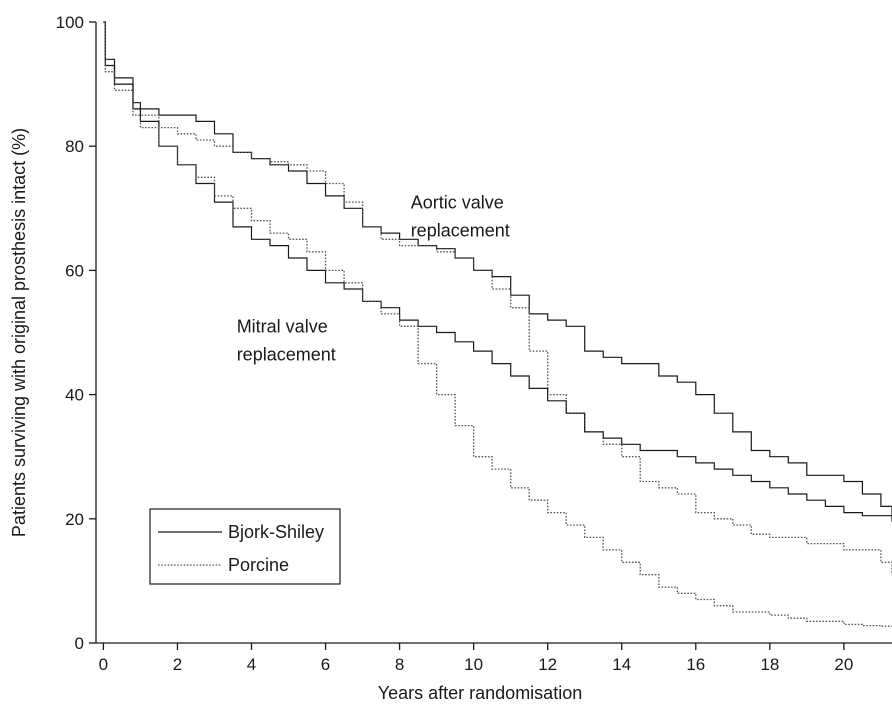 The image size is (892, 706). What do you see at coordinates (276, 532) in the screenshot?
I see `legend-label-bjork-shiley: Bjork-Shiley` at bounding box center [276, 532].